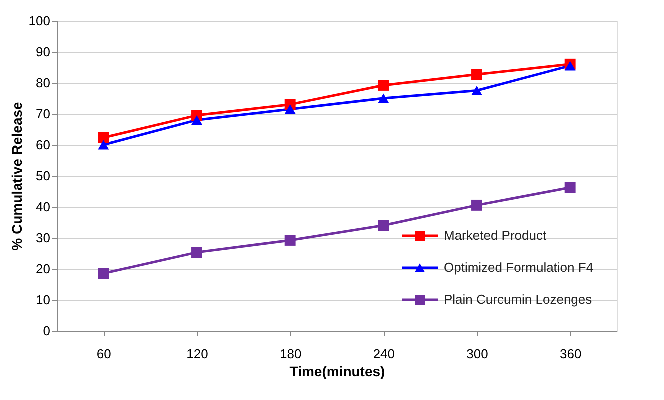  I want to click on x-tick-label: 120, so click(197, 354).